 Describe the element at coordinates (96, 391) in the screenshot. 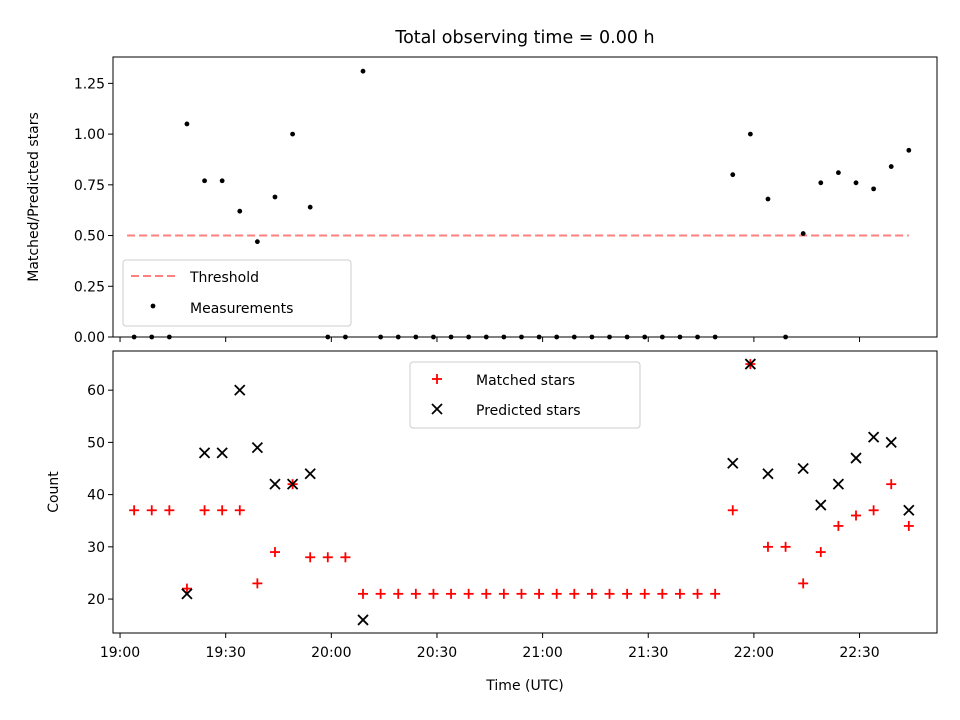

I see `bottom-y-tick-label: 60` at that location.